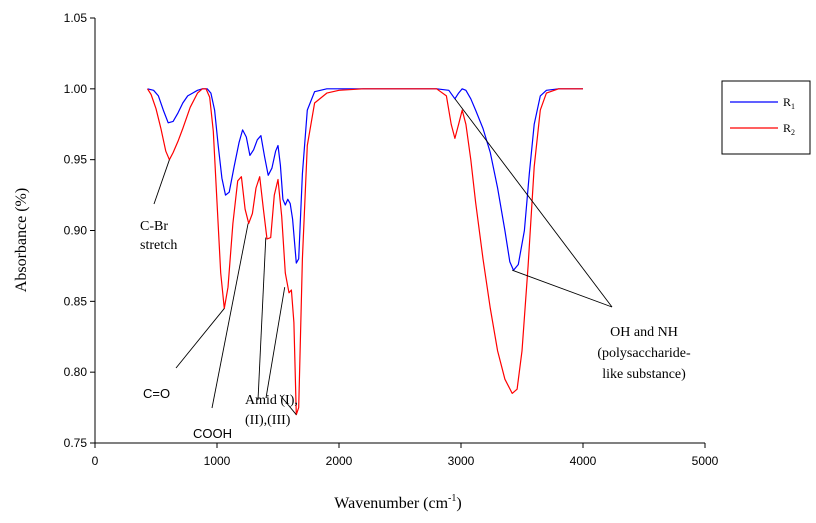 The height and width of the screenshot is (523, 816). I want to click on x-axis-title: Wavenumber (cm-1), so click(397, 502).